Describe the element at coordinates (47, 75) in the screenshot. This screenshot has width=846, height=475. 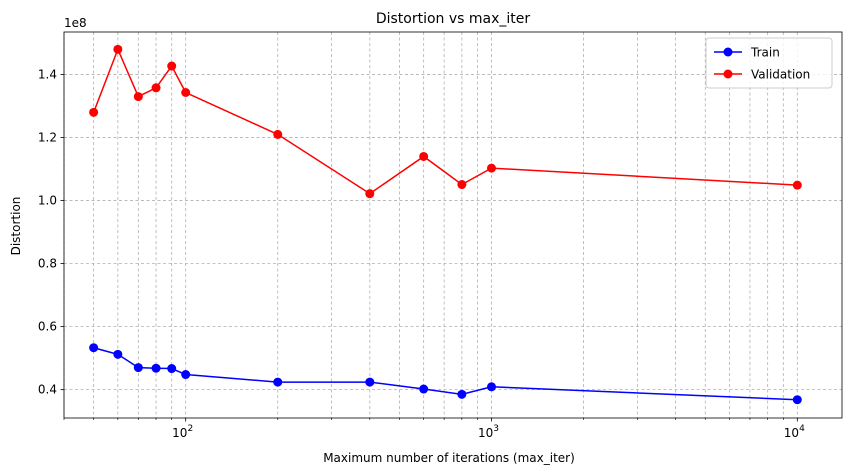
I see `y-tick-label: 1.4` at that location.